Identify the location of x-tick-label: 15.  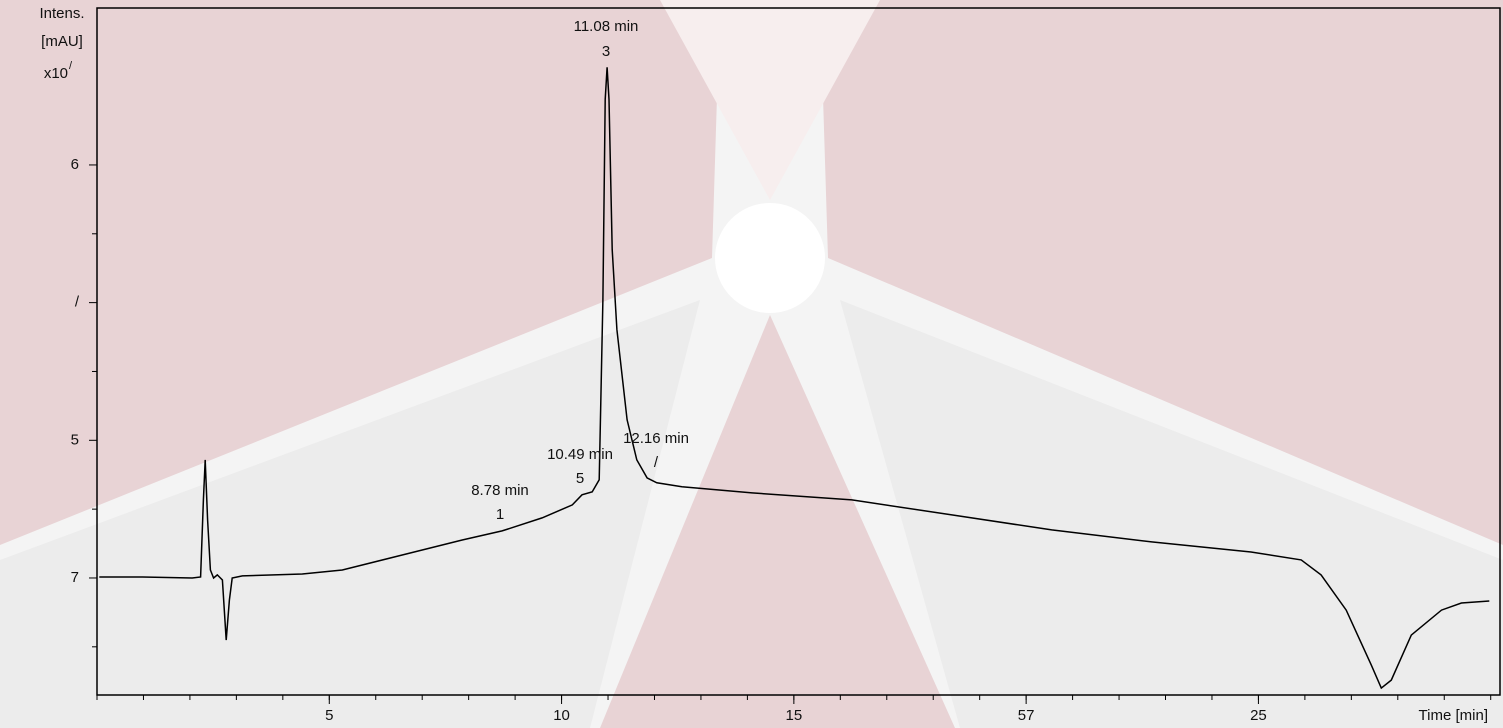
(794, 715).